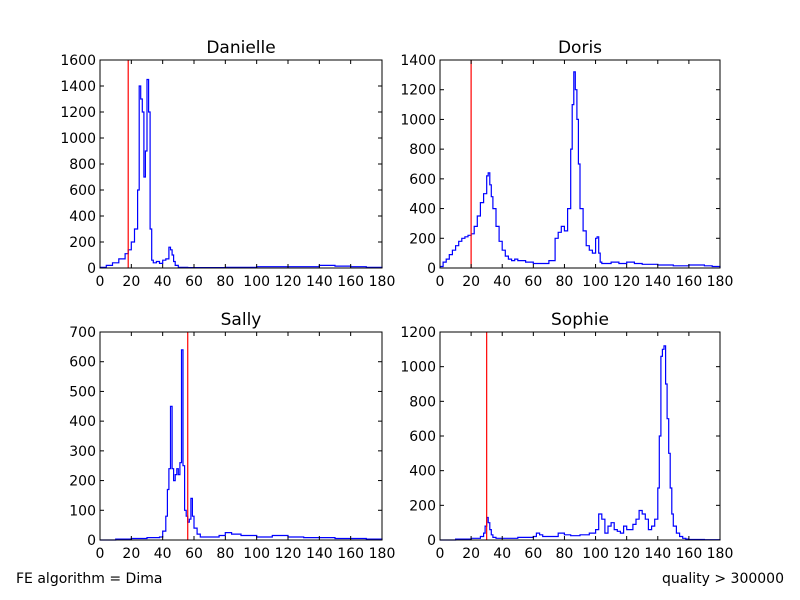 The width and height of the screenshot is (800, 600). What do you see at coordinates (78, 61) in the screenshot?
I see `y-tick-label: 1600` at bounding box center [78, 61].